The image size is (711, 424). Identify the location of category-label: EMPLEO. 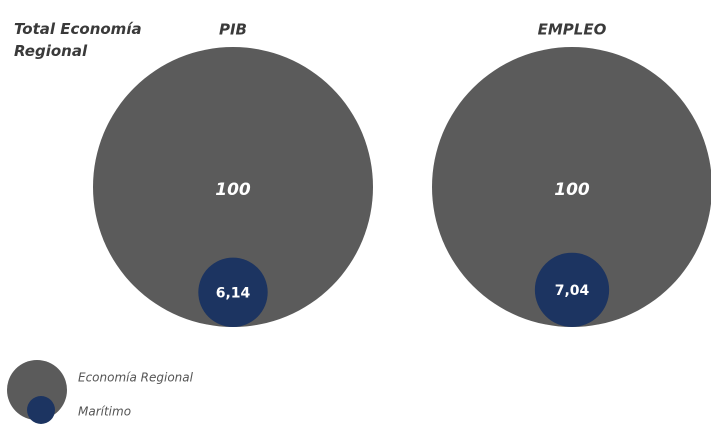
(572, 30).